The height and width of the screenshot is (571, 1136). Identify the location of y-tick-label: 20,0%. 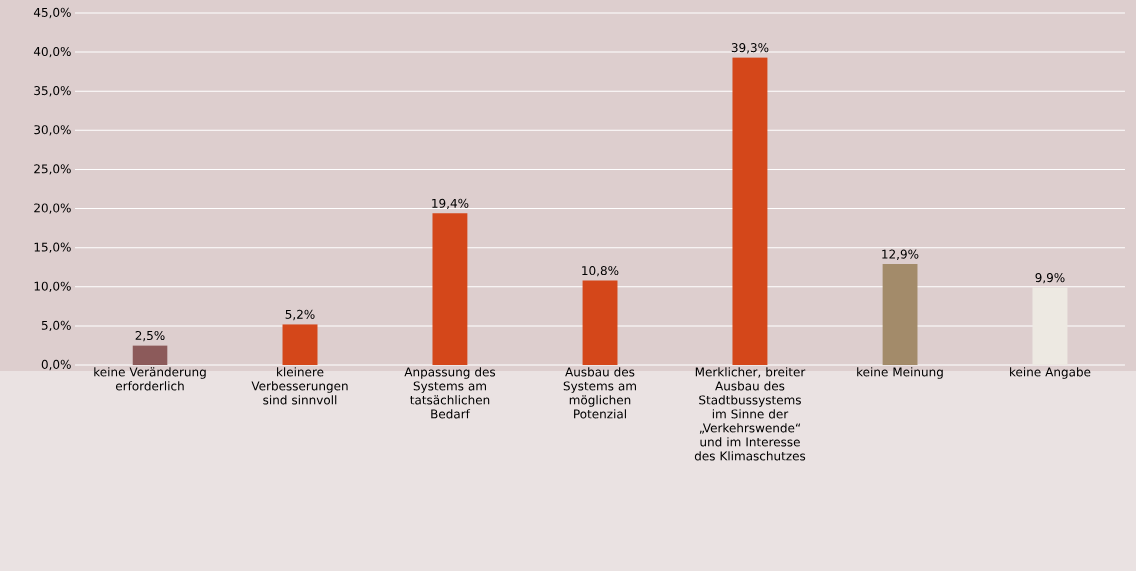
(52, 208).